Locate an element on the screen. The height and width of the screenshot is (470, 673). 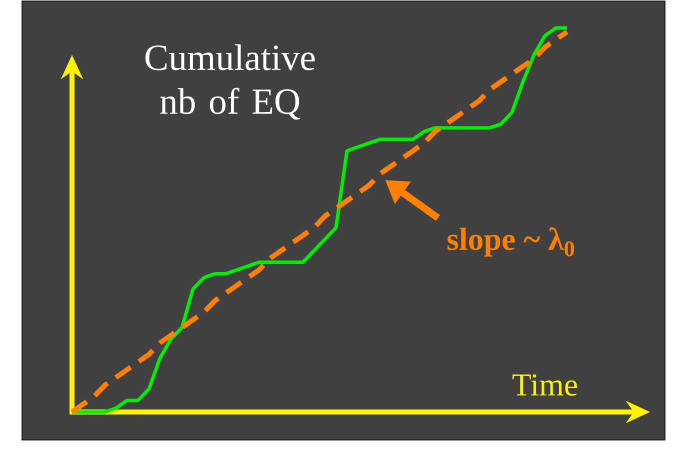
annotation: slope ~ λ$_{0}$ is located at coordinates (510, 242).